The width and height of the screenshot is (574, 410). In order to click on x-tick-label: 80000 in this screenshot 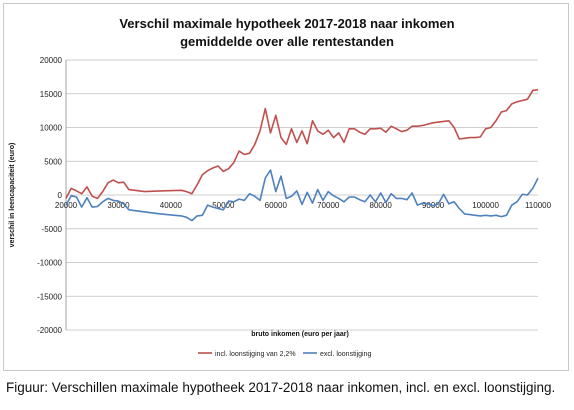, I will do `click(381, 205)`.